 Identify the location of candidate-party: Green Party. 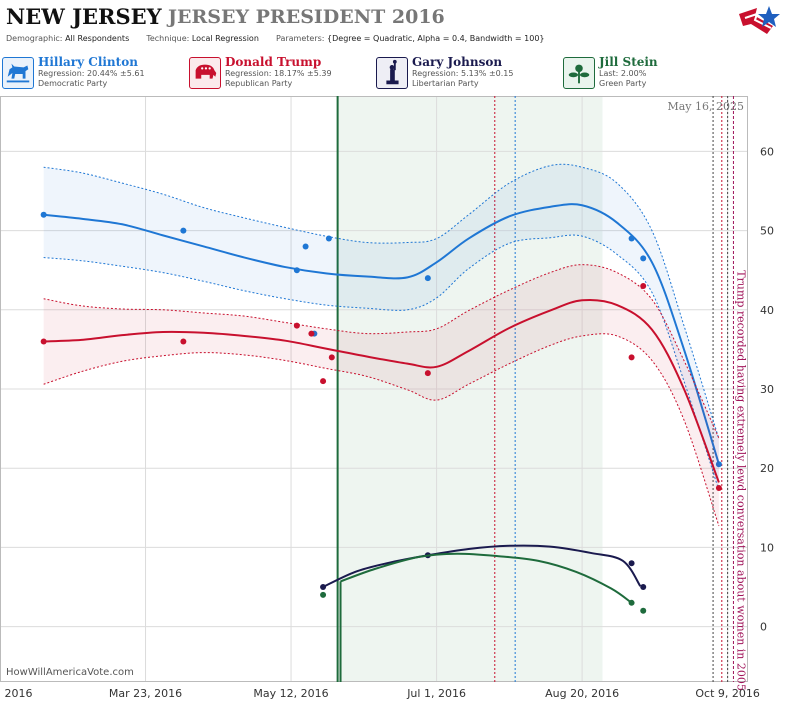
(623, 83).